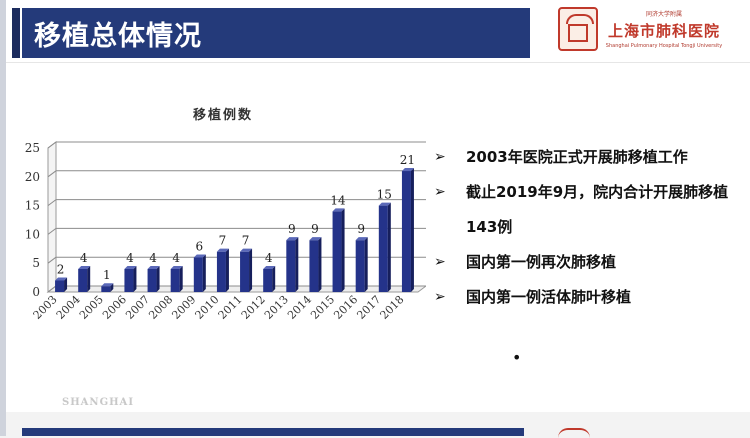 The width and height of the screenshot is (750, 438). What do you see at coordinates (273, 432) in the screenshot?
I see `next-slide-title-bar` at bounding box center [273, 432].